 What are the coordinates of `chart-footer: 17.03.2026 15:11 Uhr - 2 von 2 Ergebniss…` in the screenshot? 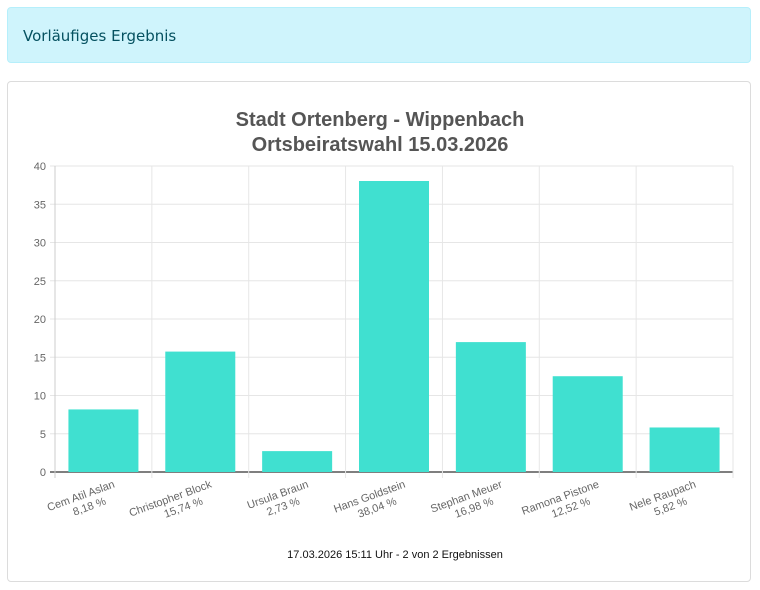 It's located at (395, 555).